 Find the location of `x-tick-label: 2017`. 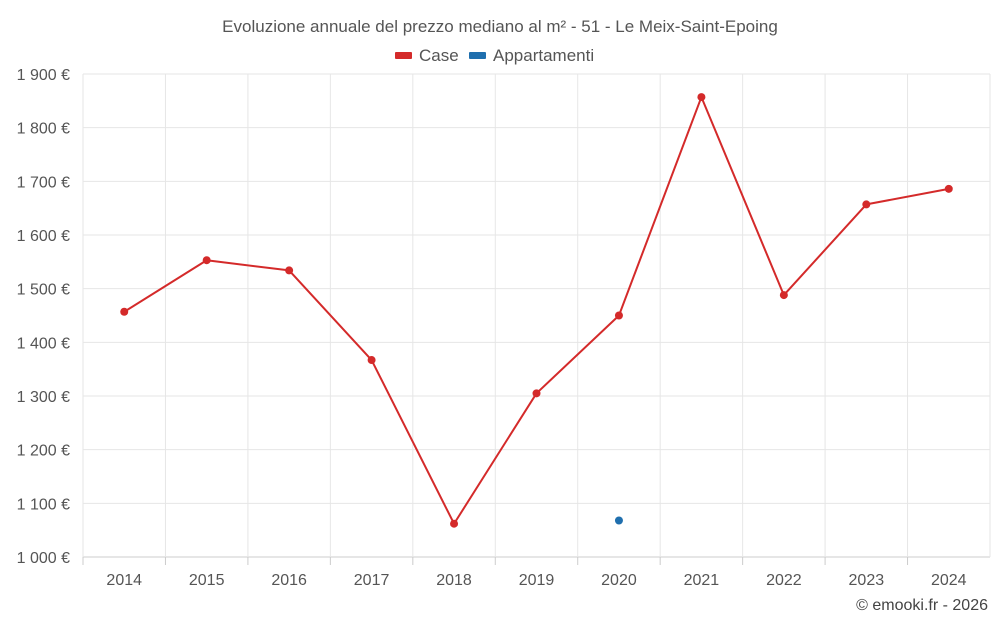

x-tick-label: 2017 is located at coordinates (372, 580).